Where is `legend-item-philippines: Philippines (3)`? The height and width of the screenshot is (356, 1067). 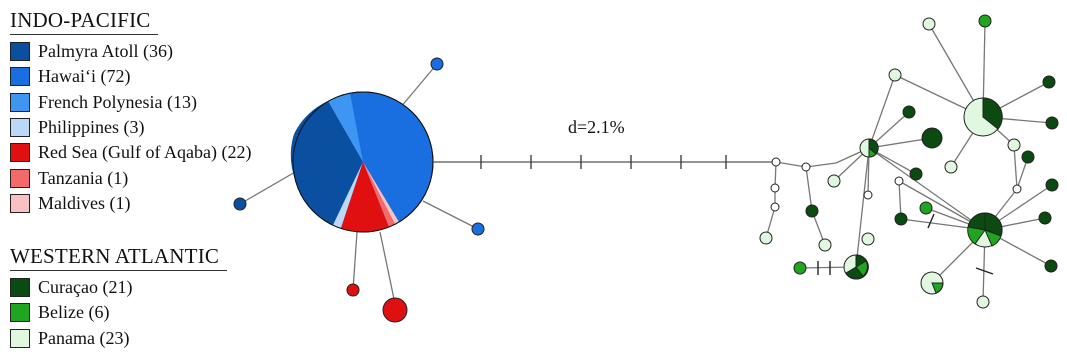 legend-item-philippines: Philippines (3) is located at coordinates (150, 127).